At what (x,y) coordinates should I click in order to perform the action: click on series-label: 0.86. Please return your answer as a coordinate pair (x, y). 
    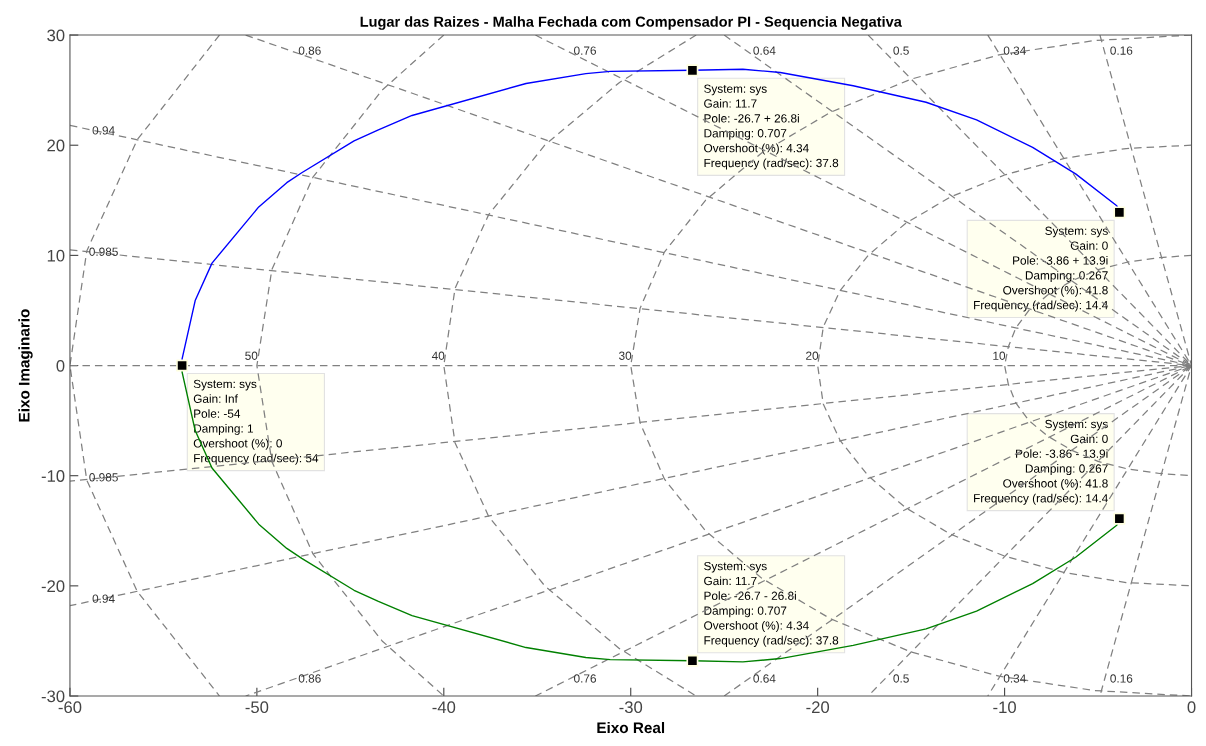
    Looking at the image, I should click on (309, 678).